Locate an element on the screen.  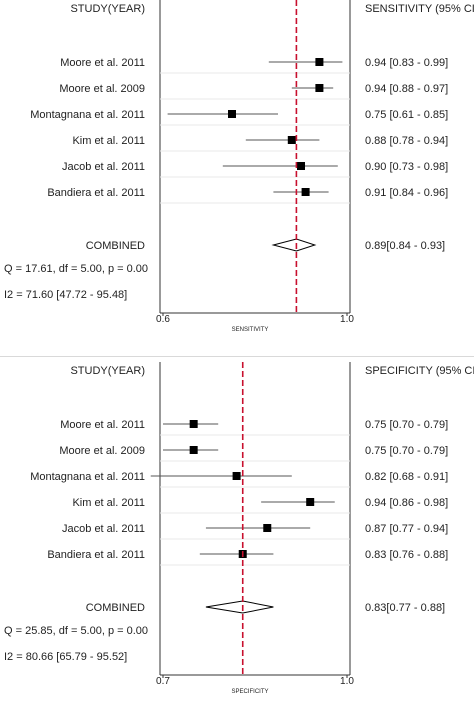
study-ci-label: 0.94 [0.83 - 0.99] is located at coordinates (406, 63).